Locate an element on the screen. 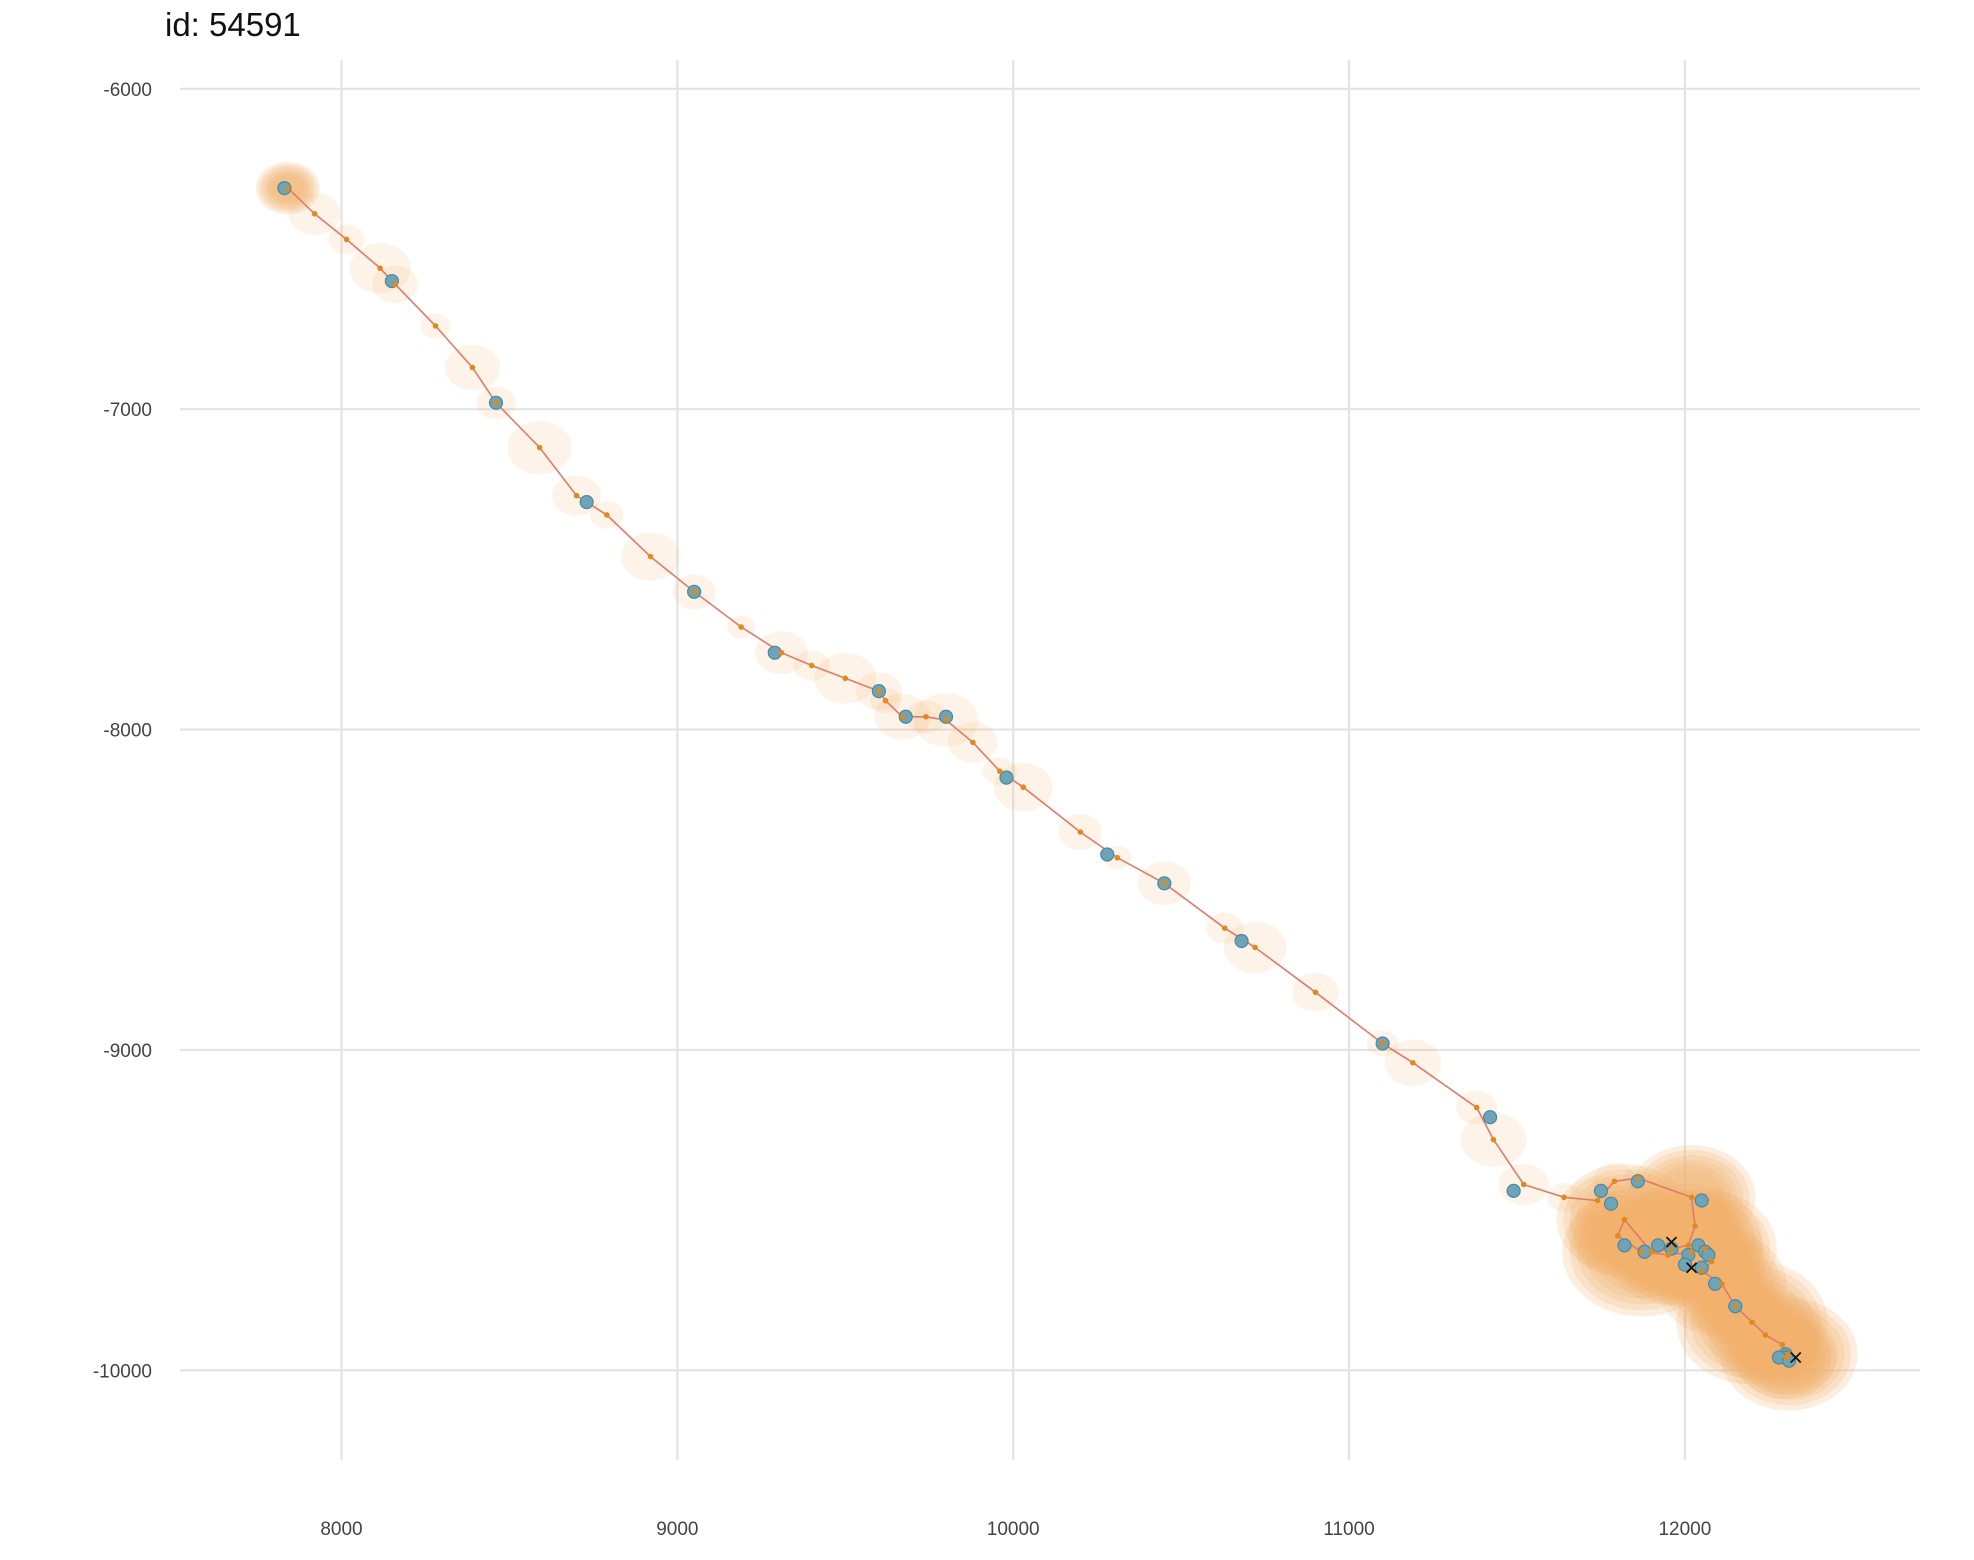 The height and width of the screenshot is (1560, 1974). x-tick-label: 8000 is located at coordinates (341, 1529).